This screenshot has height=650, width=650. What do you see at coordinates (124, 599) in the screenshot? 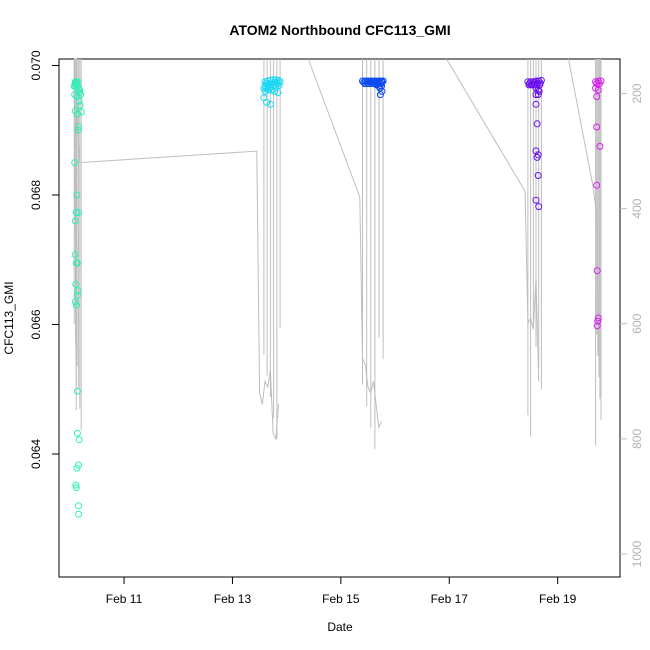
I see `x-tick-label: Feb 11` at bounding box center [124, 599].